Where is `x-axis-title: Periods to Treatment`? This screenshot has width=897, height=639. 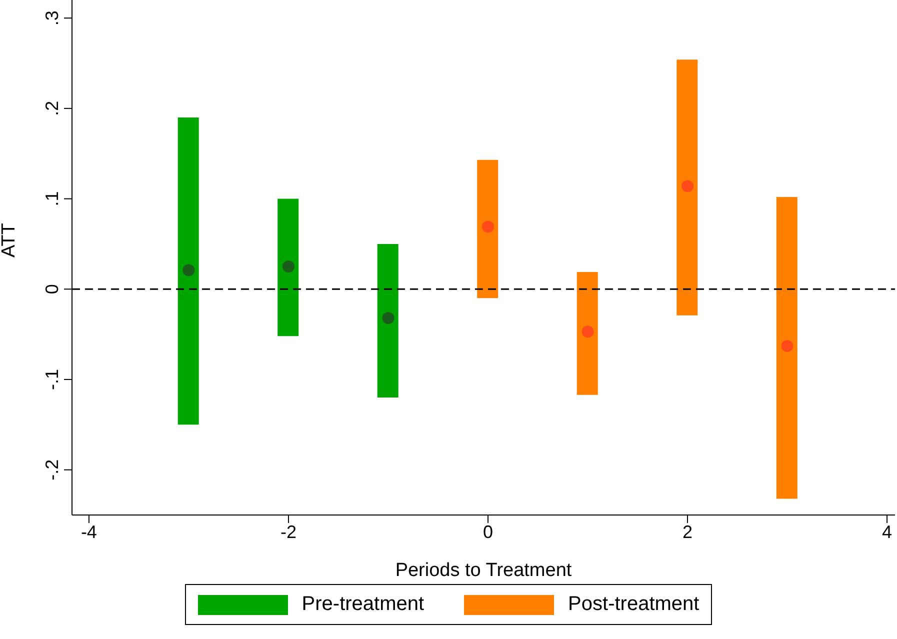
x-axis-title: Periods to Treatment is located at coordinates (483, 570).